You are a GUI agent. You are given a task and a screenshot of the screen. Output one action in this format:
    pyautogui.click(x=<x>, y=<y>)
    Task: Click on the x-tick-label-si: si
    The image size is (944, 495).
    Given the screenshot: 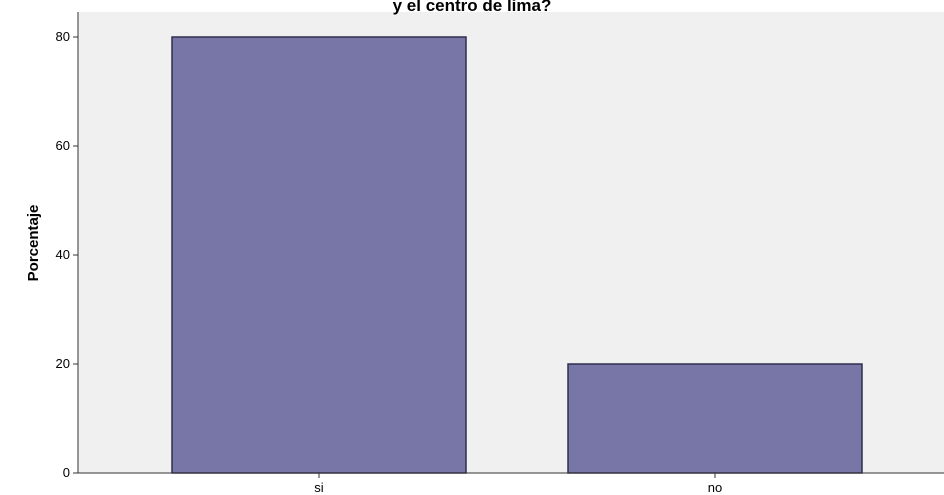 What is the action you would take?
    pyautogui.click(x=319, y=487)
    